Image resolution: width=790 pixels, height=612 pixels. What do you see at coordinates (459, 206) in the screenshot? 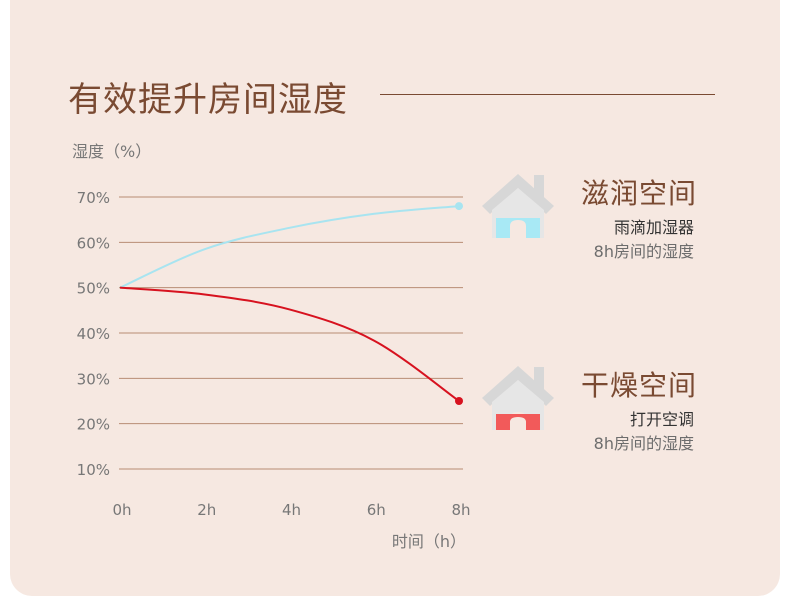
I see `series-endpoint-humid` at bounding box center [459, 206].